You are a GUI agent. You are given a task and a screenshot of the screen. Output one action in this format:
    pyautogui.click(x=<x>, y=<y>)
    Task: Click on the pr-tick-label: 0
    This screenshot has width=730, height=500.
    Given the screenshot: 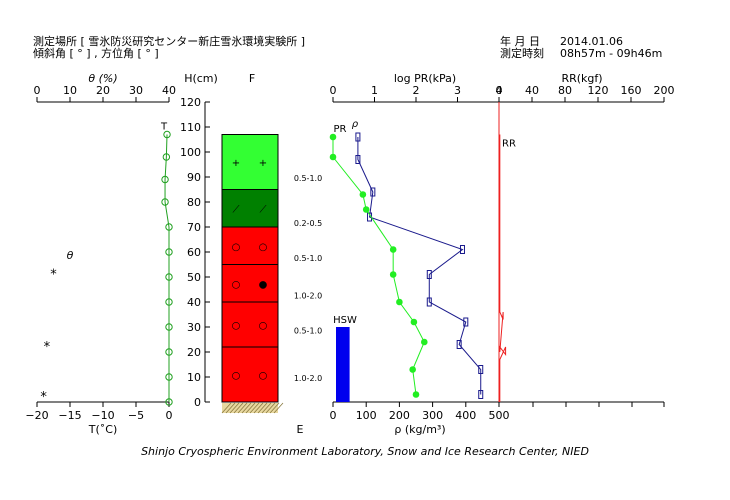 What is the action you would take?
    pyautogui.click(x=333, y=90)
    